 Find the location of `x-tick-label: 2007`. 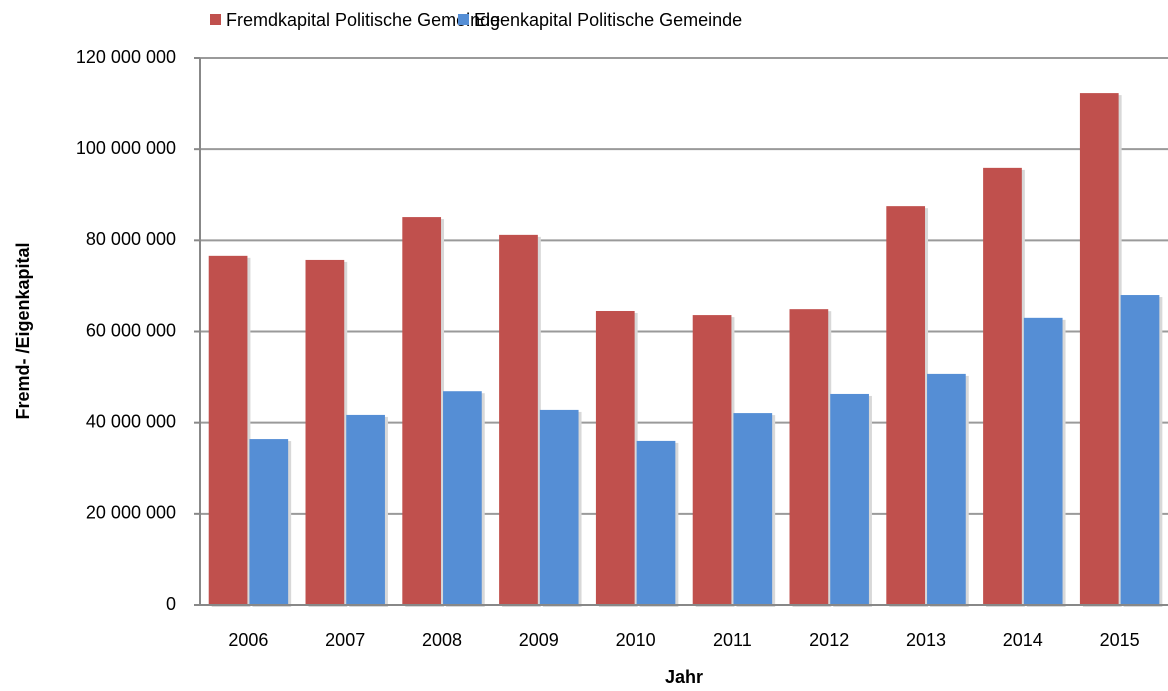

x-tick-label: 2007 is located at coordinates (345, 640).